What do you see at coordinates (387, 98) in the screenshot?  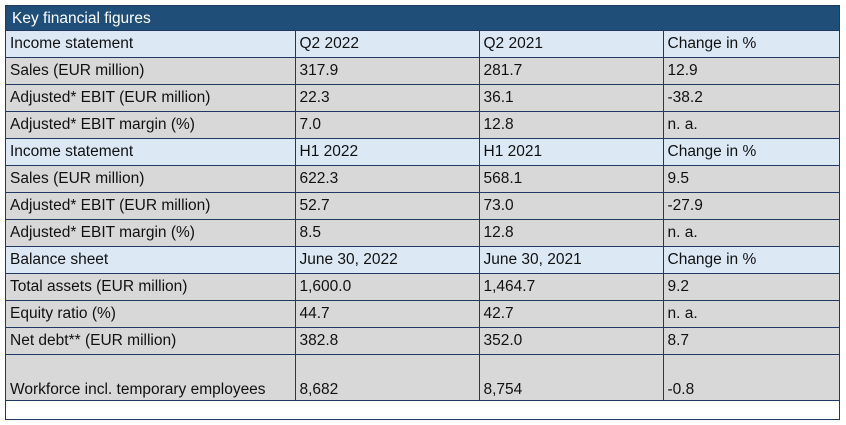 I see `table-cell: 22.3` at bounding box center [387, 98].